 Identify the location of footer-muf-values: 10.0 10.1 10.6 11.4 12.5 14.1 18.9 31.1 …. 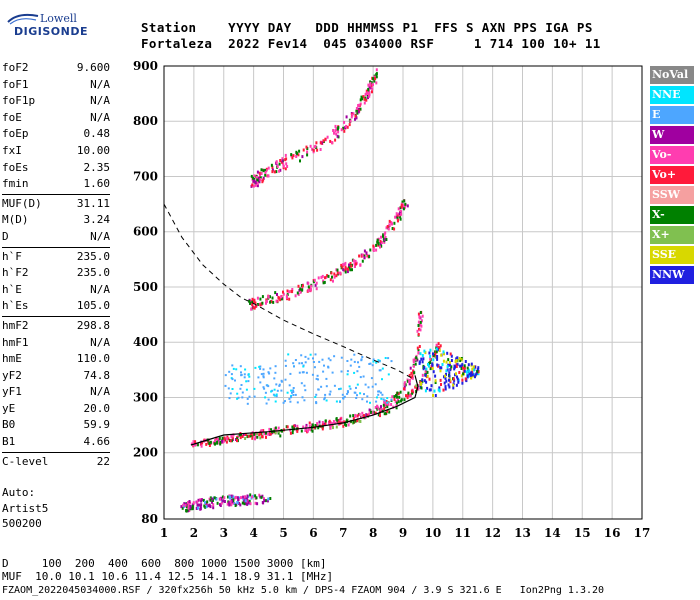
(184, 576).